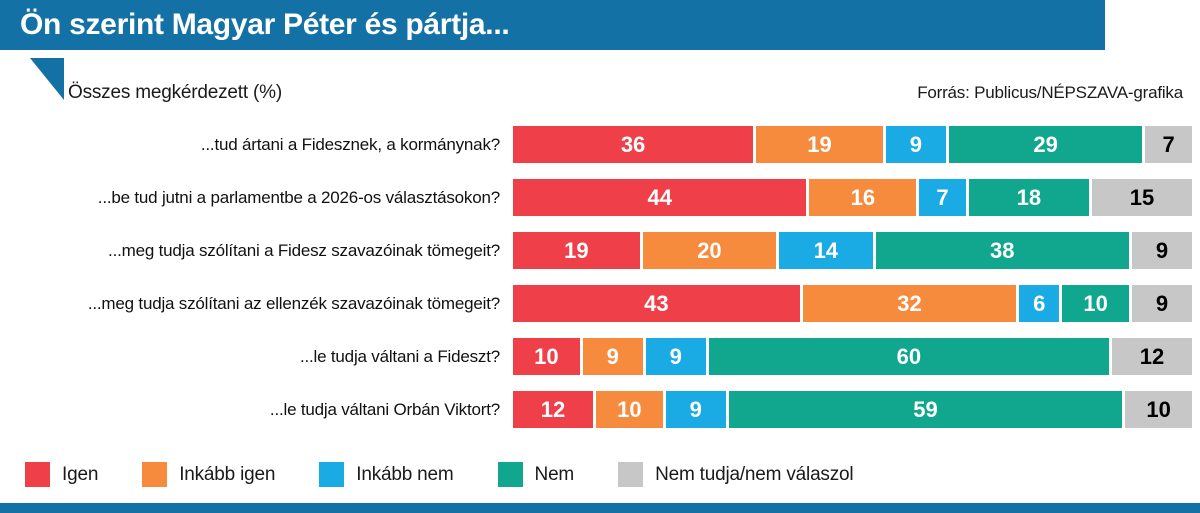  I want to click on legend-item: Inkább nem, so click(386, 474).